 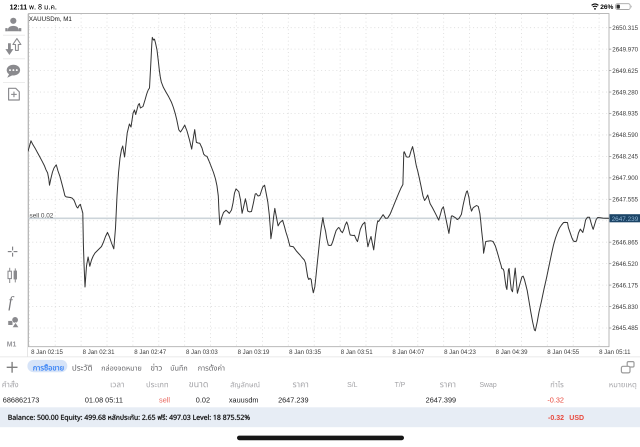 What do you see at coordinates (51, 19) in the screenshot?
I see `svg-text: XAUUSDm, M1` at bounding box center [51, 19].